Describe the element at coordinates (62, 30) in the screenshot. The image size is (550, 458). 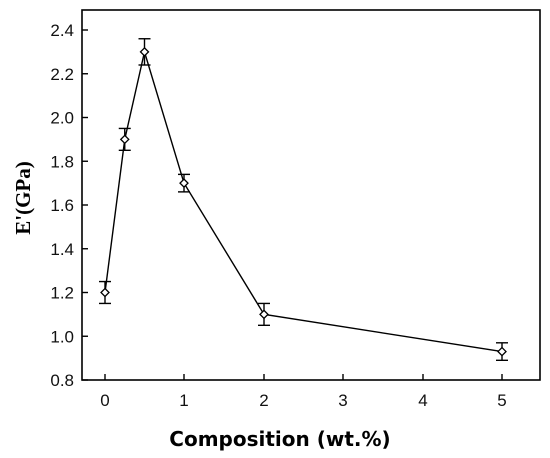
I see `y-tick-label: 2.4` at that location.